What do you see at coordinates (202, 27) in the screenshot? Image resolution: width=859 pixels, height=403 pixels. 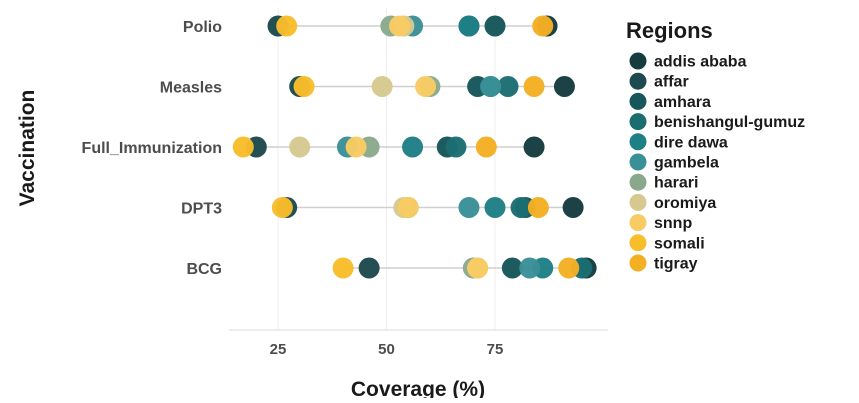 I see `y-tick-label: Polio` at bounding box center [202, 27].